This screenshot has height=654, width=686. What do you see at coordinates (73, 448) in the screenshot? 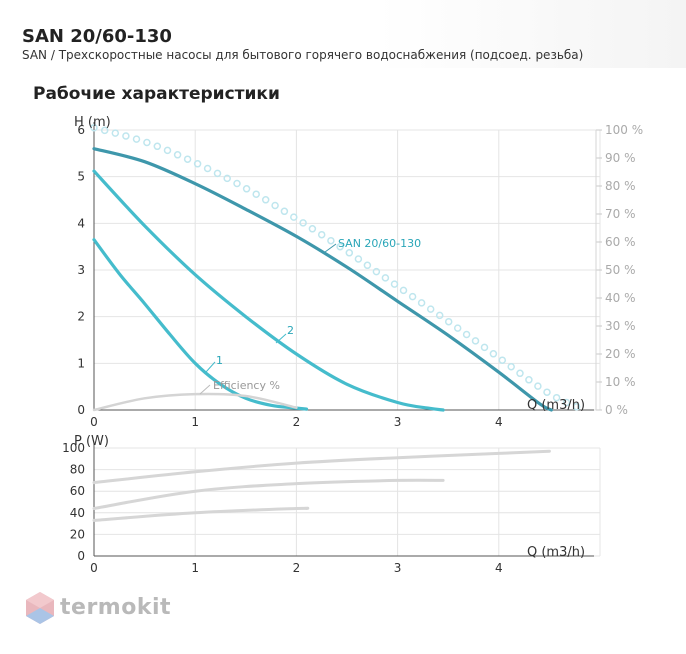
I see `y-tick-label: 100` at bounding box center [73, 448].